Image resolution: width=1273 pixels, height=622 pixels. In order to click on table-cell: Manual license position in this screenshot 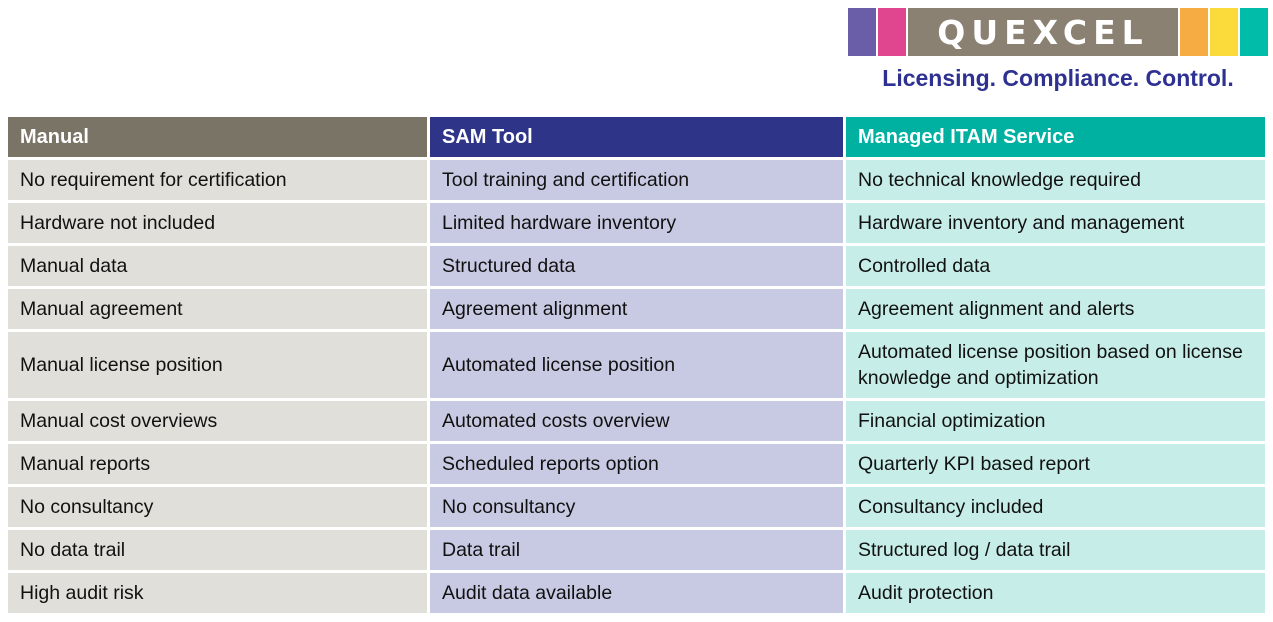, I will do `click(217, 365)`.